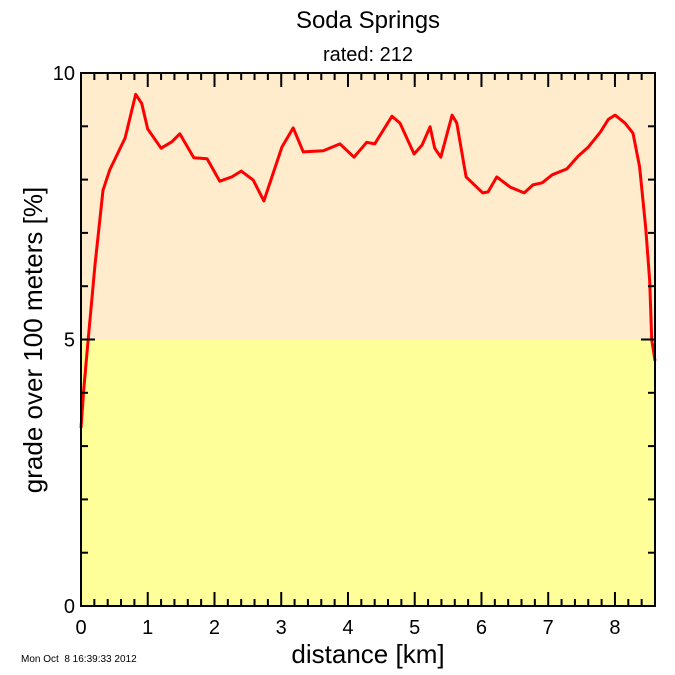  Describe the element at coordinates (80, 628) in the screenshot. I see `x-tick-label: 0` at that location.